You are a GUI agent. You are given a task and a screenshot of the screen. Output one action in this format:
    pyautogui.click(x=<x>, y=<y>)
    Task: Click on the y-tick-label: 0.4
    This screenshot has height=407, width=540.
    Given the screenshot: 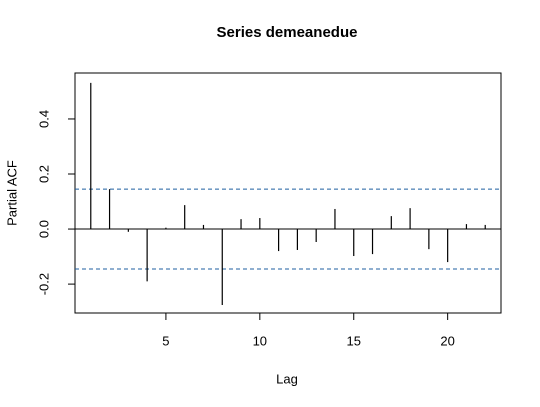 What is the action you would take?
    pyautogui.click(x=43, y=119)
    